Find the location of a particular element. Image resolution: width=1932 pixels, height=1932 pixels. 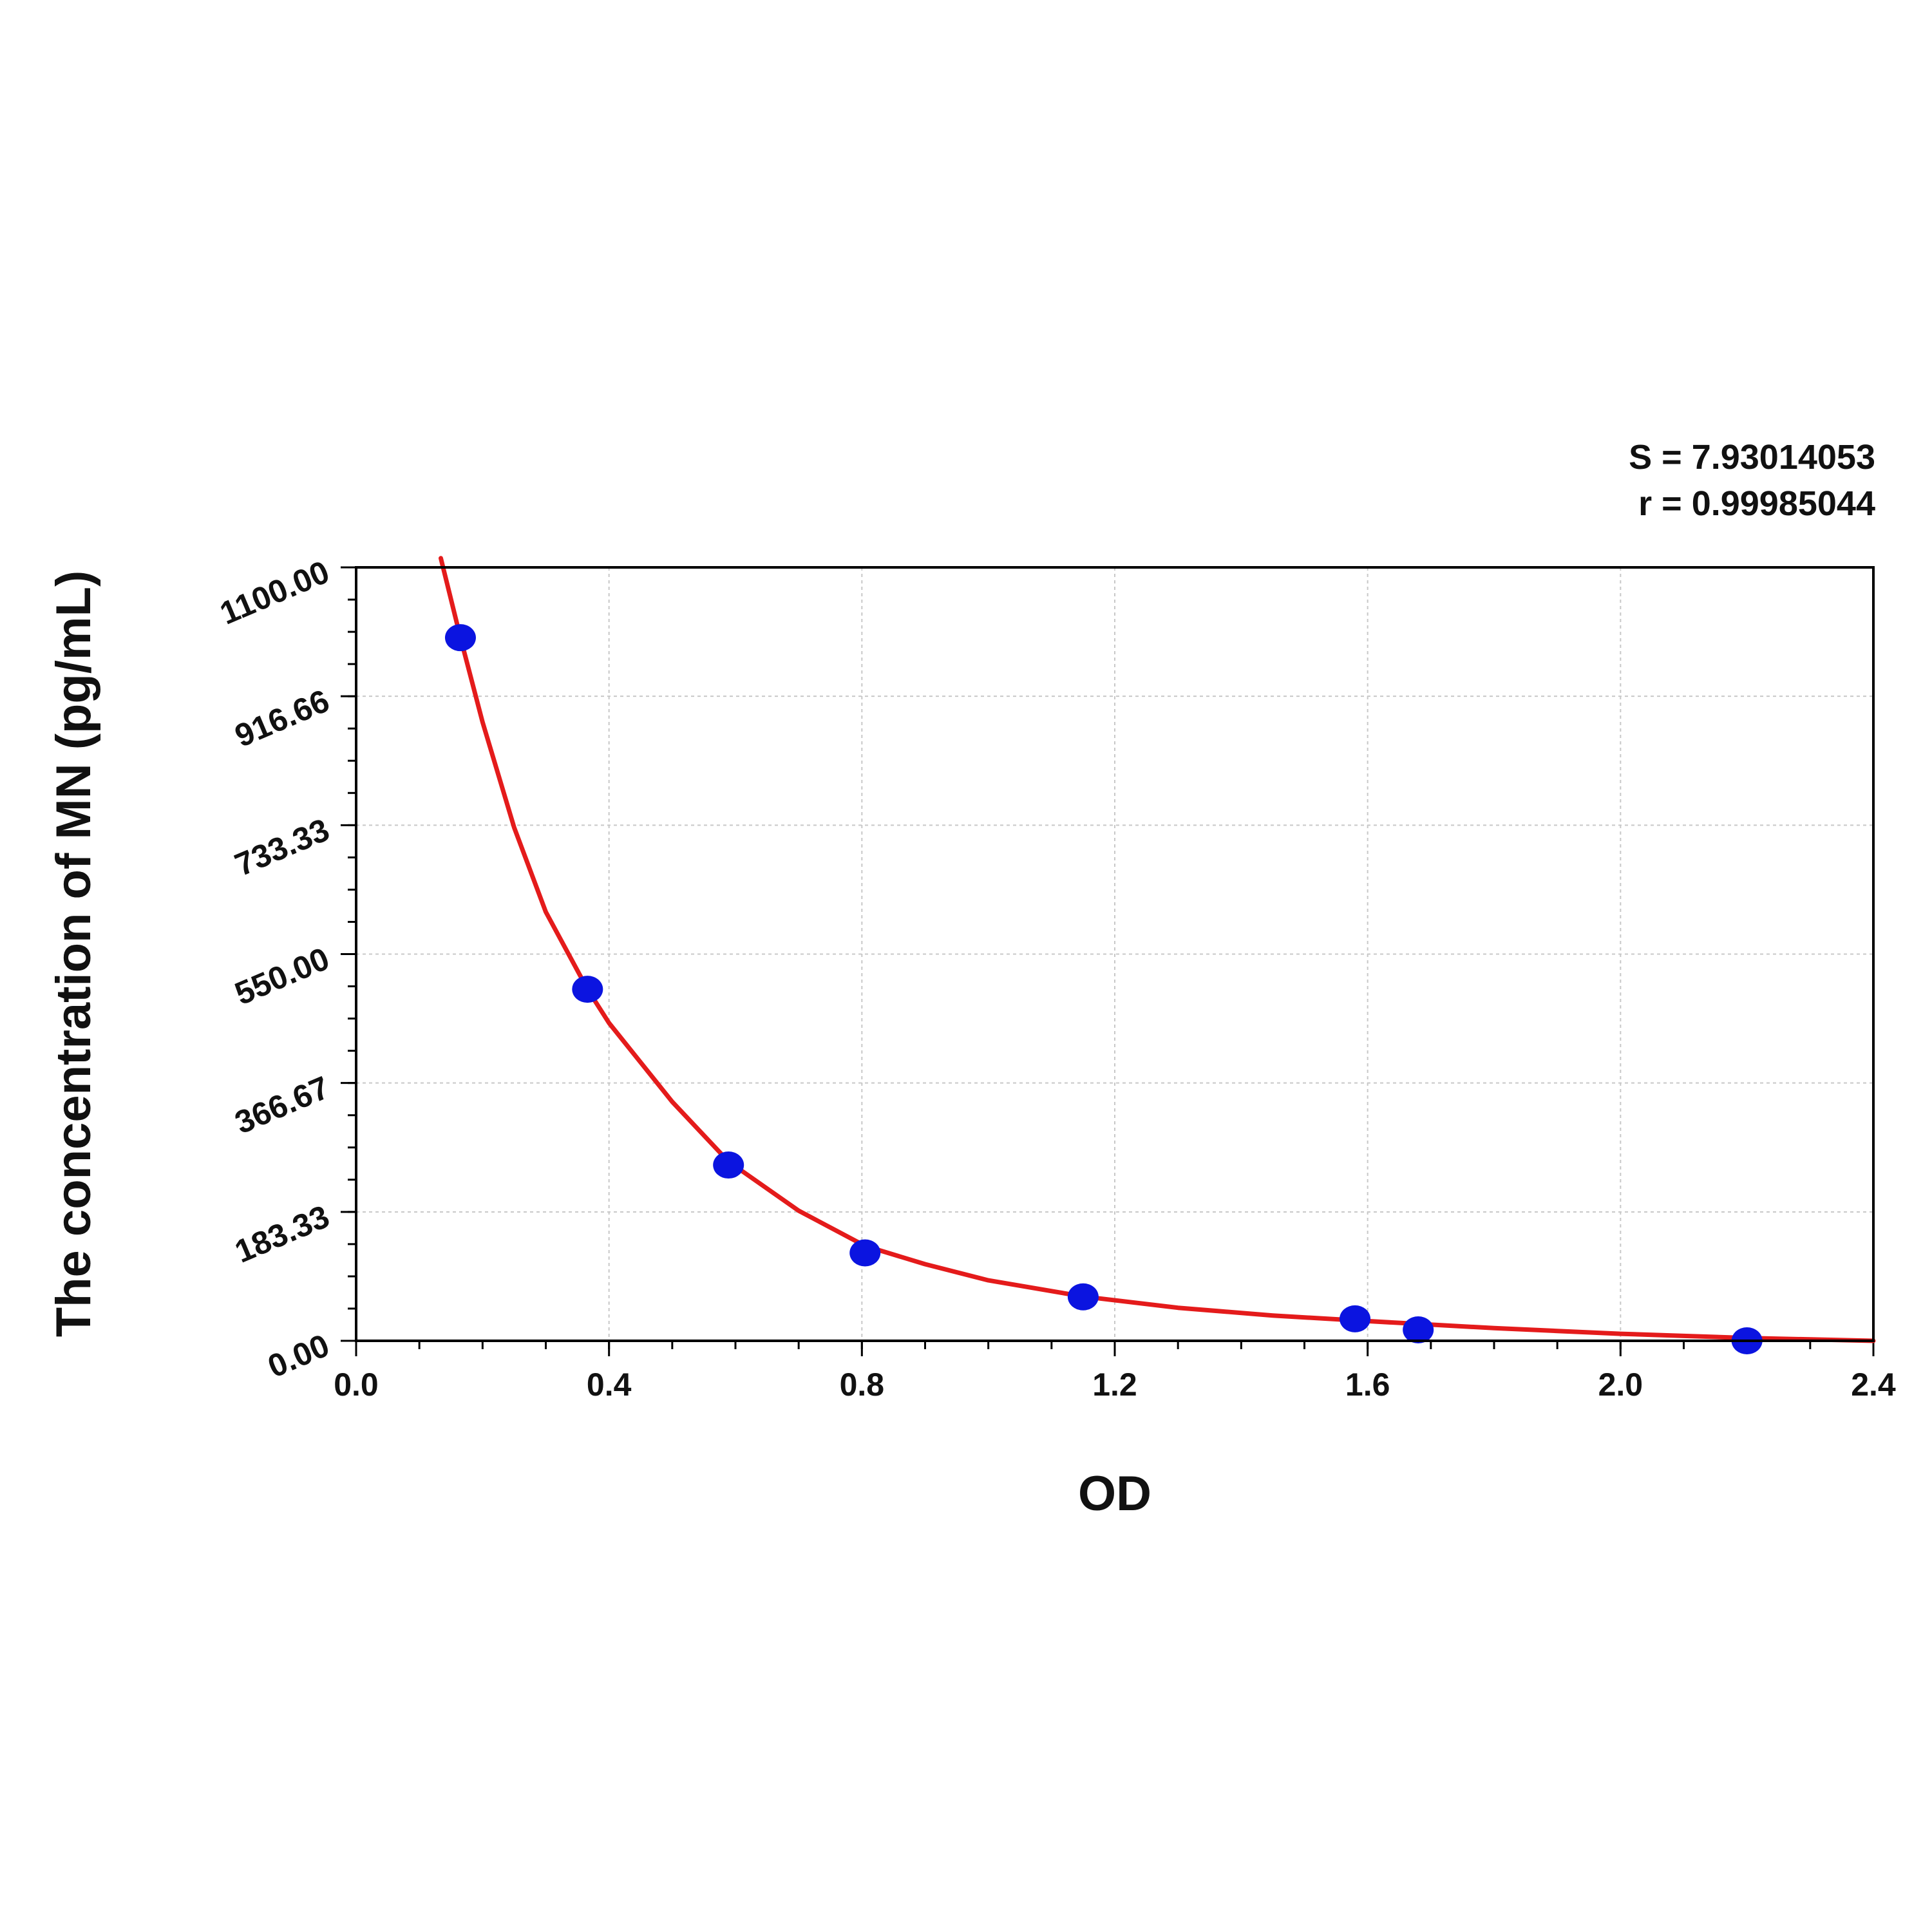

x-tick-label: 0.8 is located at coordinates (862, 1385).